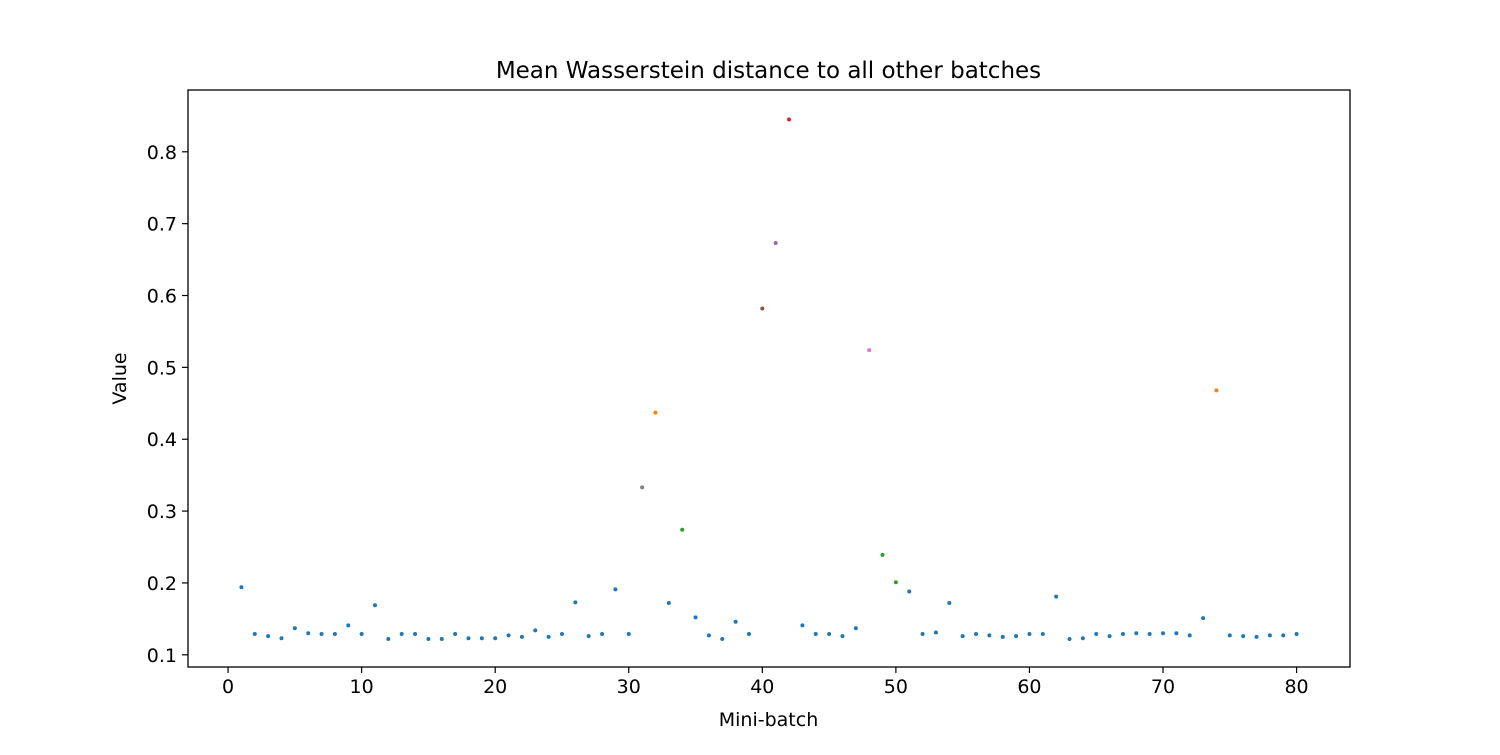 Image resolution: width=1500 pixels, height=755 pixels. I want to click on y-tick-label: 0.5, so click(162, 368).